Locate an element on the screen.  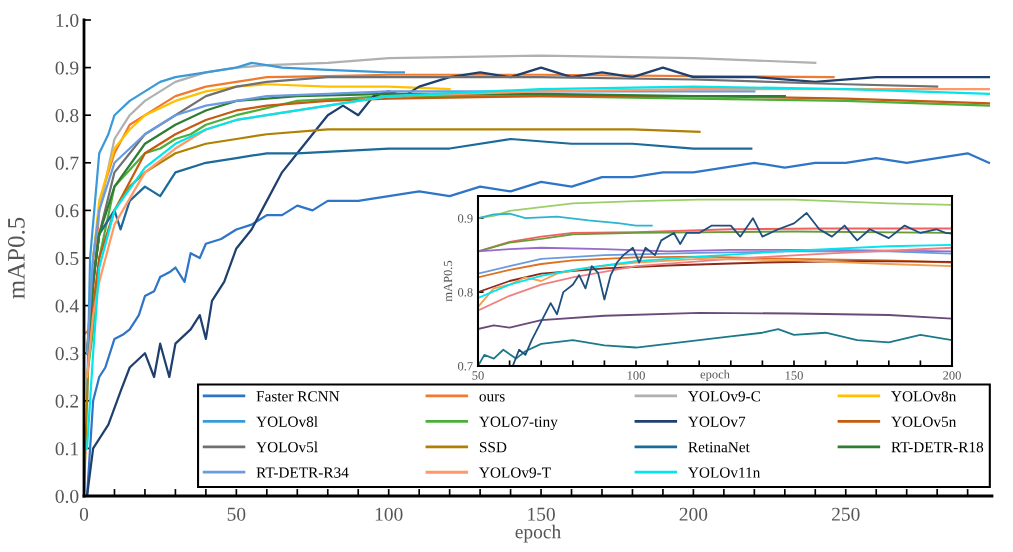
legend-label: YOLOv8n is located at coordinates (924, 396).